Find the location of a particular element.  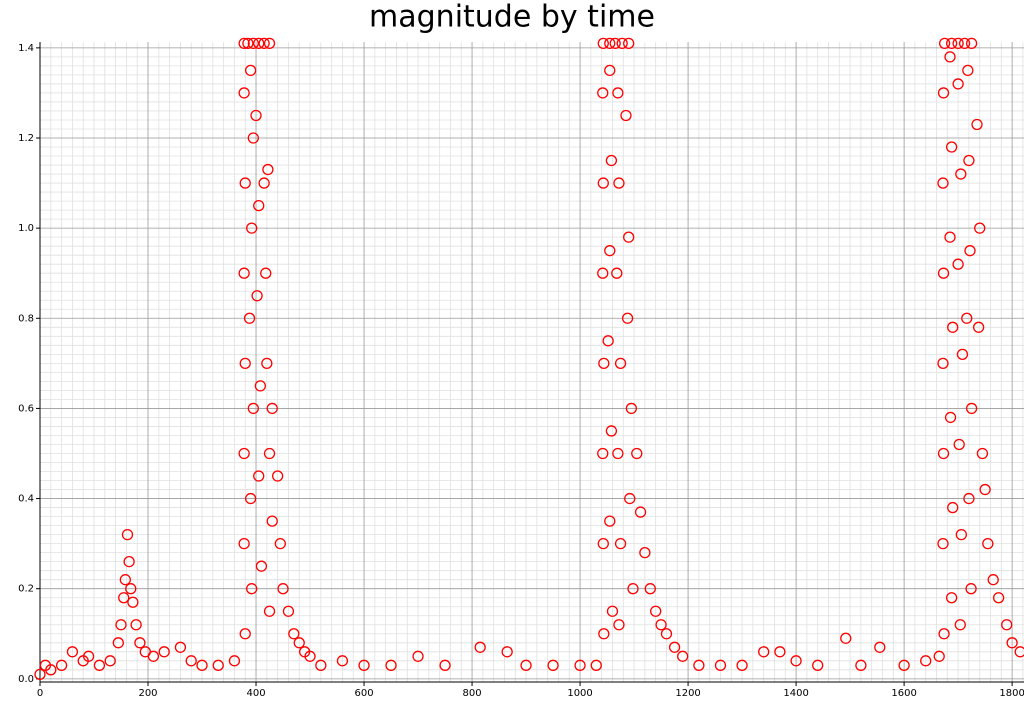

y-tick-label: 1.0 is located at coordinates (26, 228).